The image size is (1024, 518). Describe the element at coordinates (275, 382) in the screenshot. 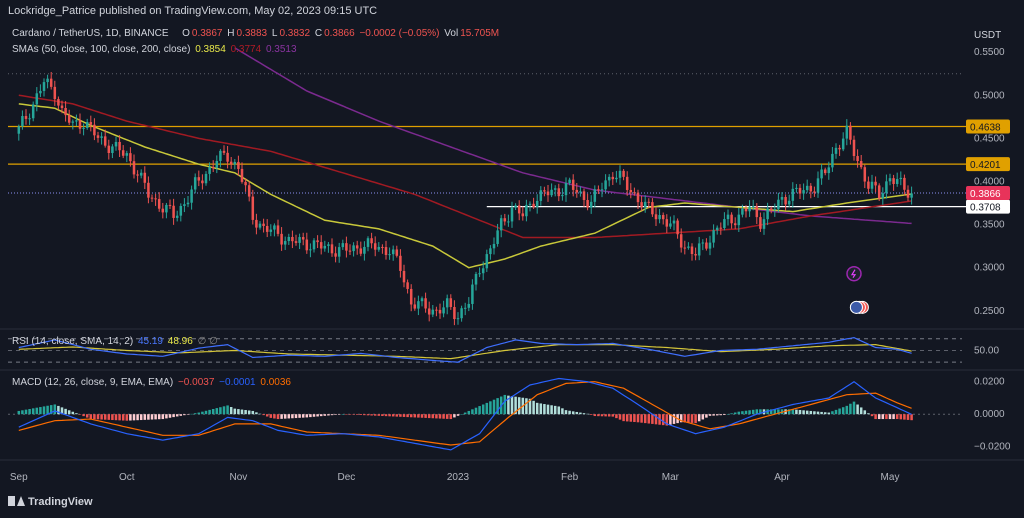

I see `macd-signal-value: 0.0036` at that location.